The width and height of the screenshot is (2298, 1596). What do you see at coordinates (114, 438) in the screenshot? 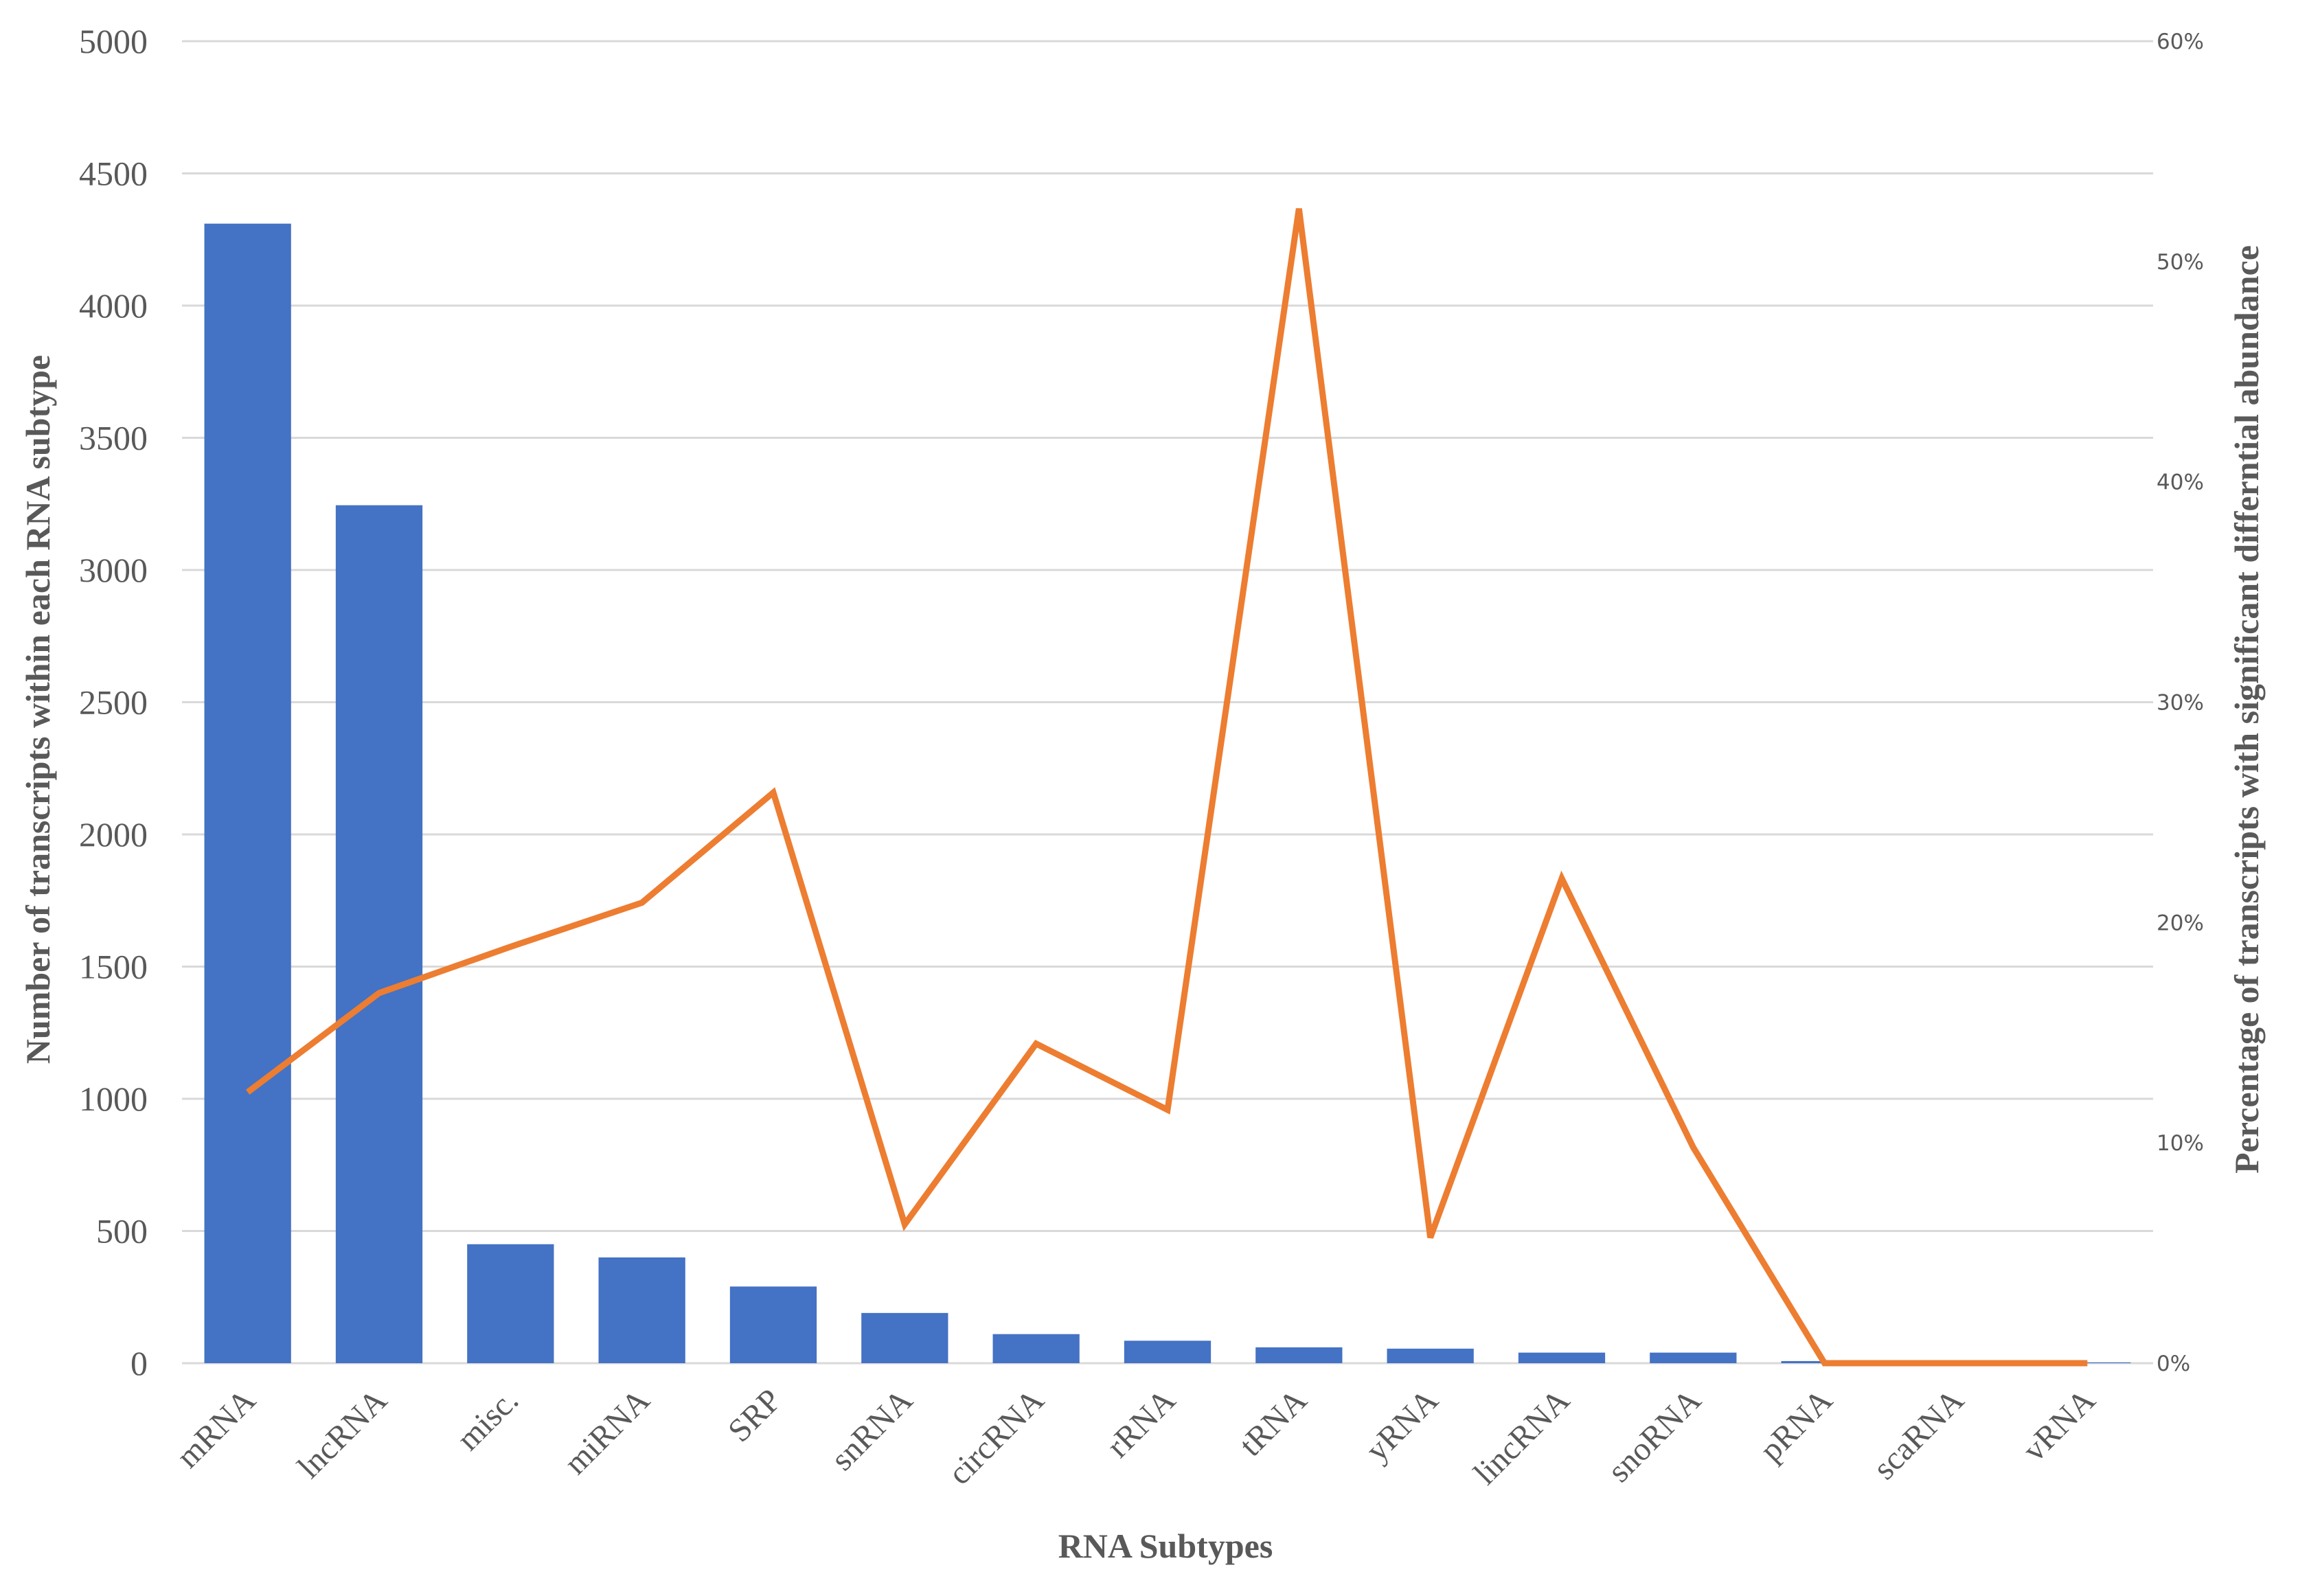
I see `left-tick-label: 3500` at bounding box center [114, 438].